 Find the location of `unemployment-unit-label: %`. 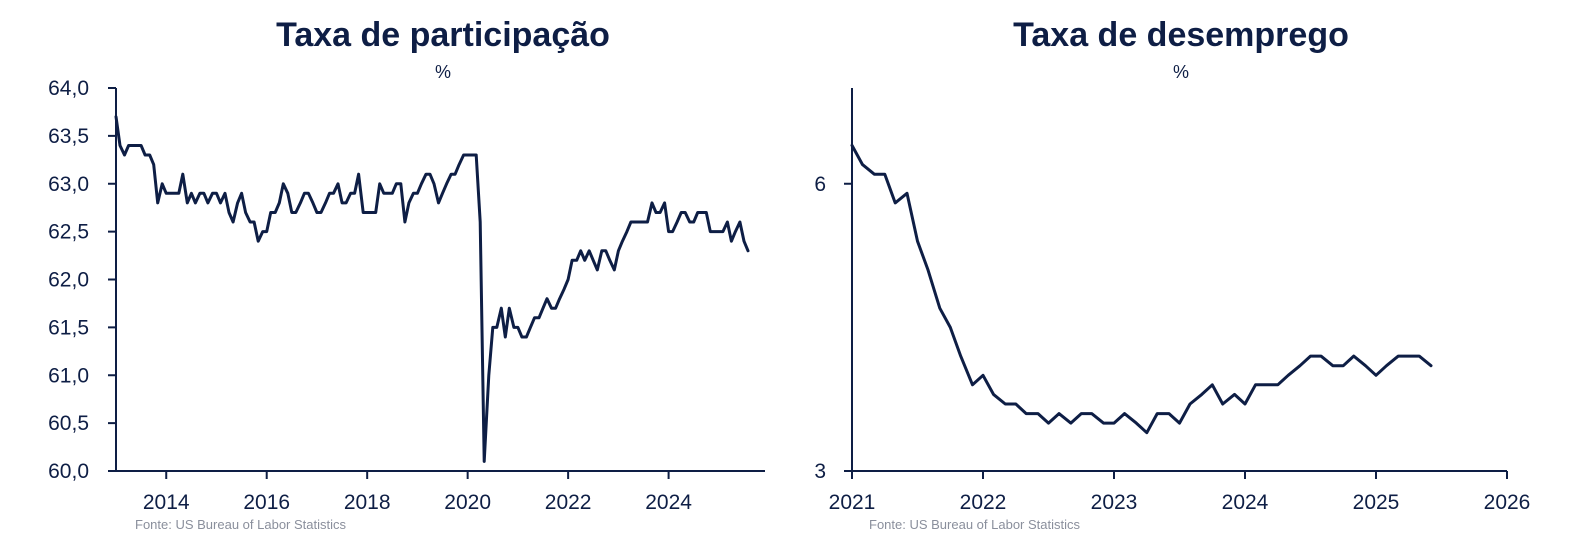

unemployment-unit-label: % is located at coordinates (1181, 72).